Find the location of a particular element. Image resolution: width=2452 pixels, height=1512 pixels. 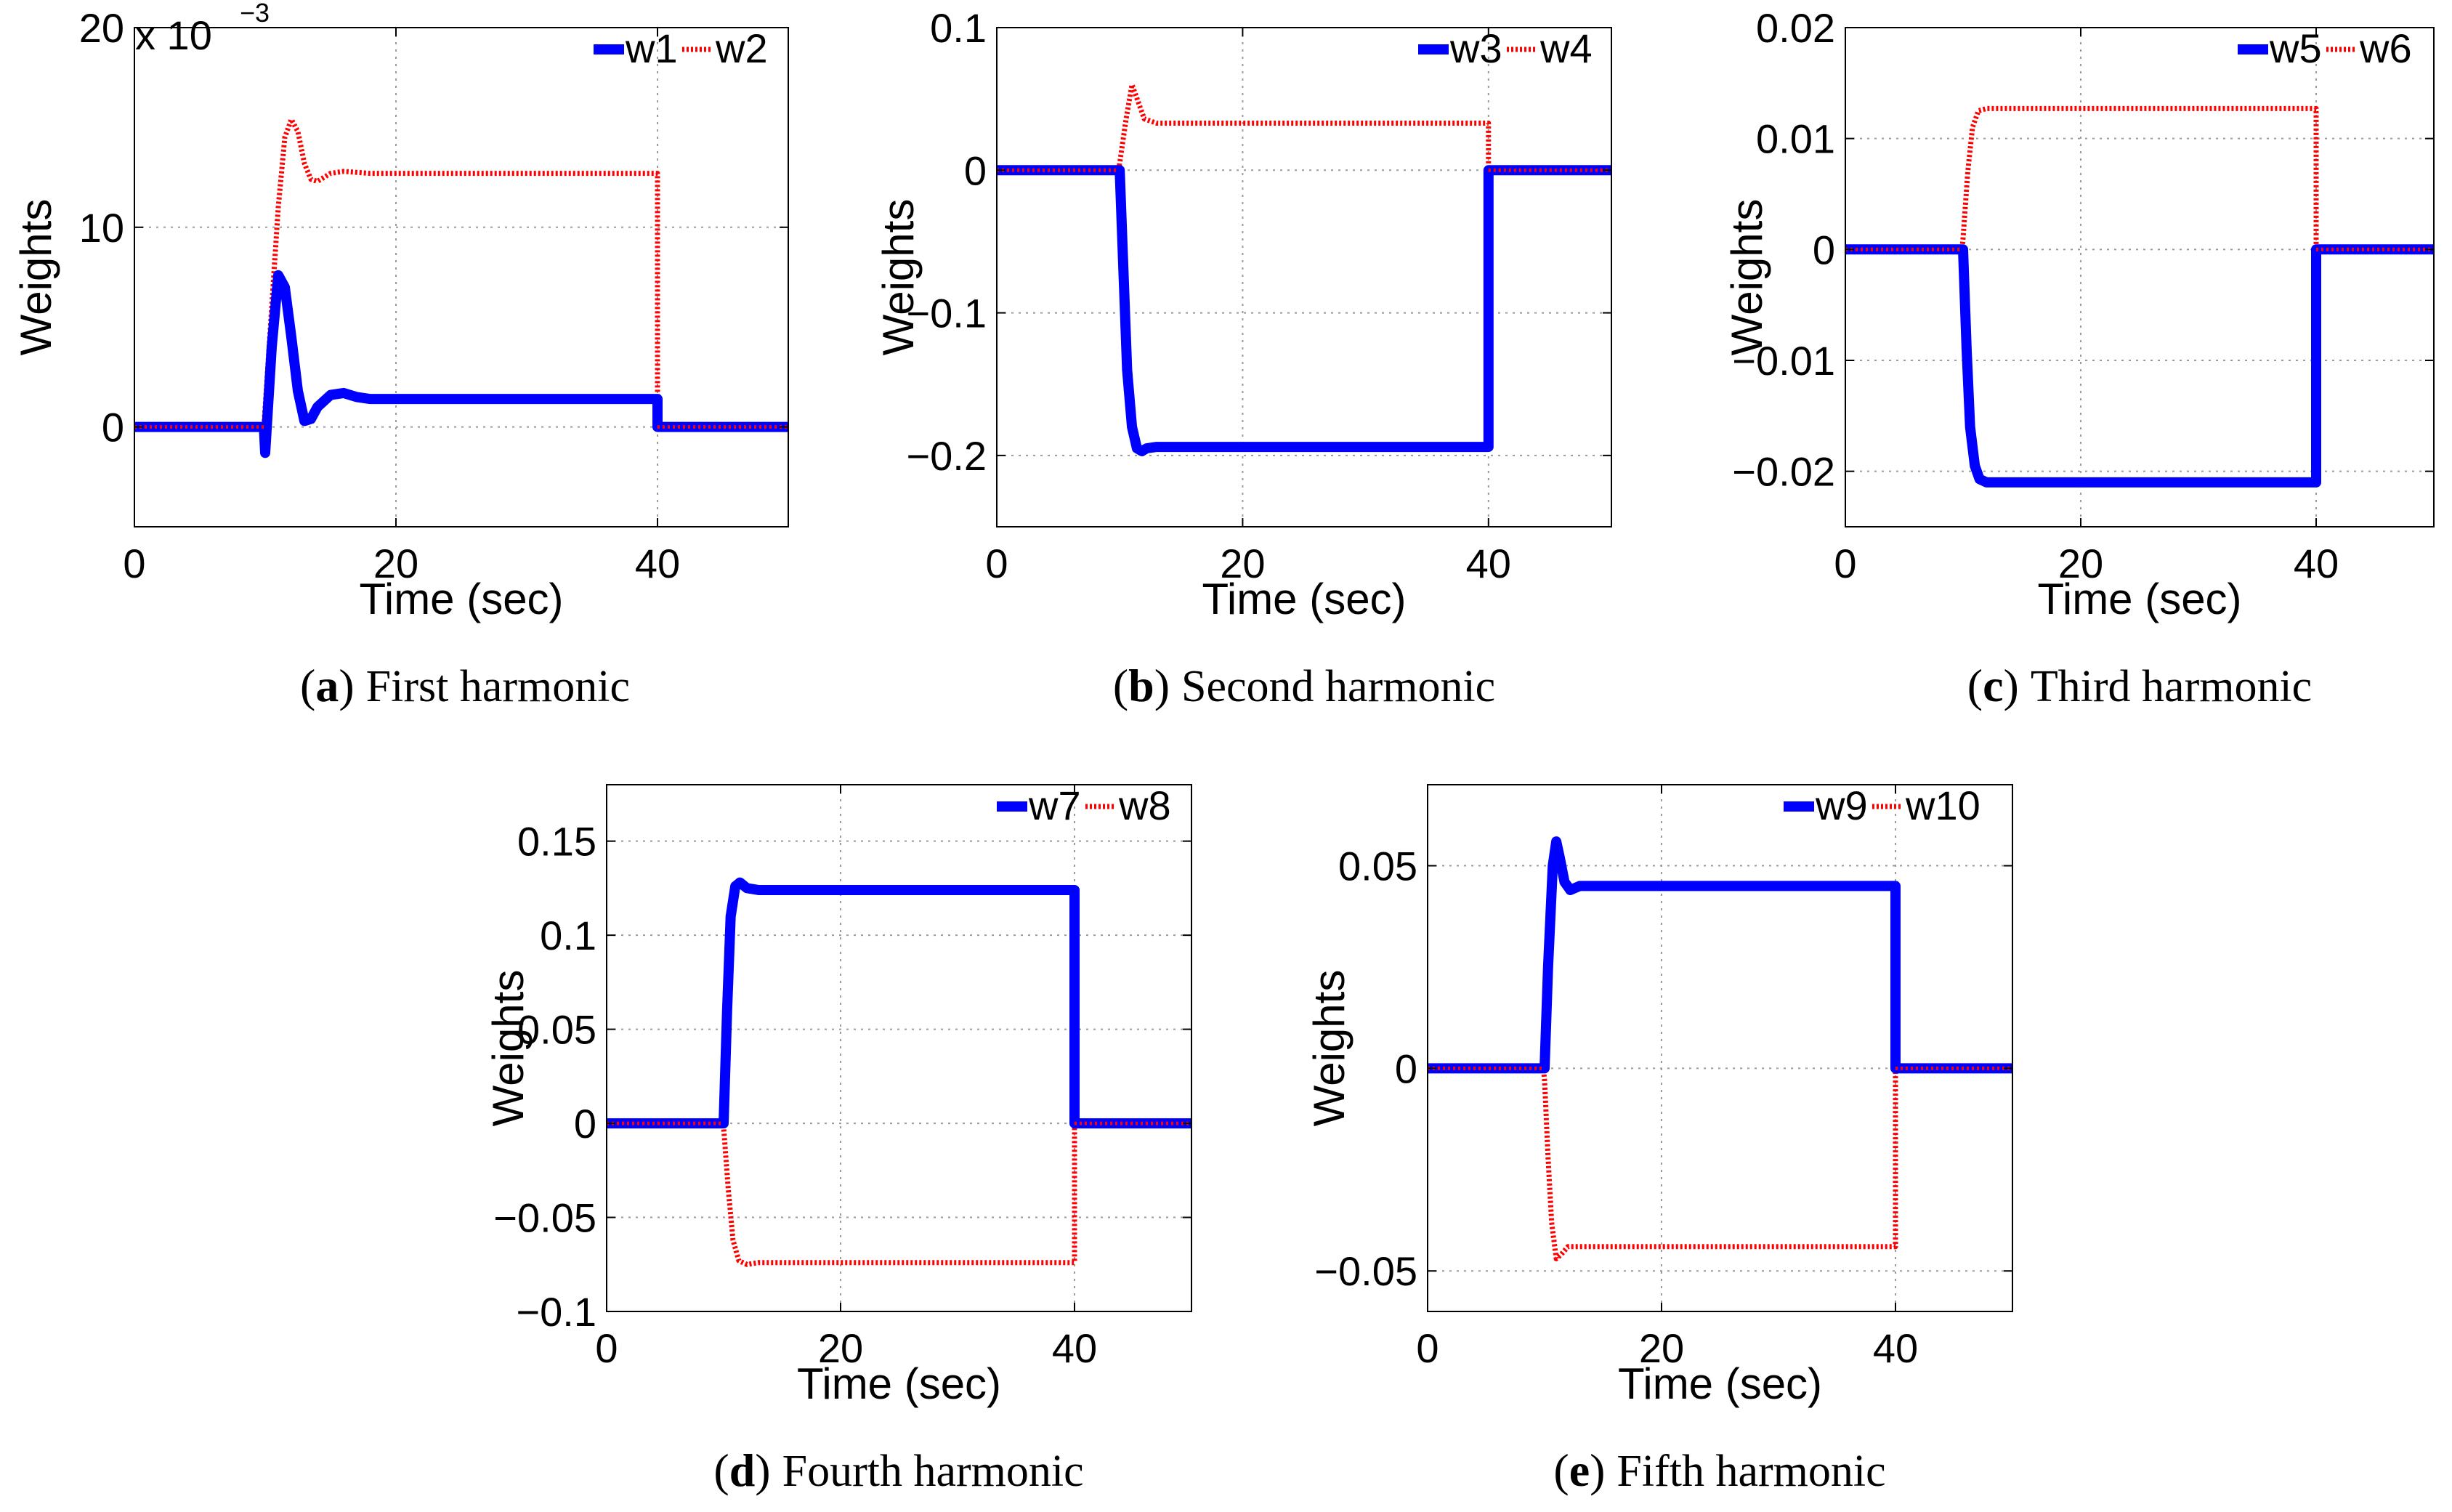

series-line-w4 is located at coordinates (1304, 128).